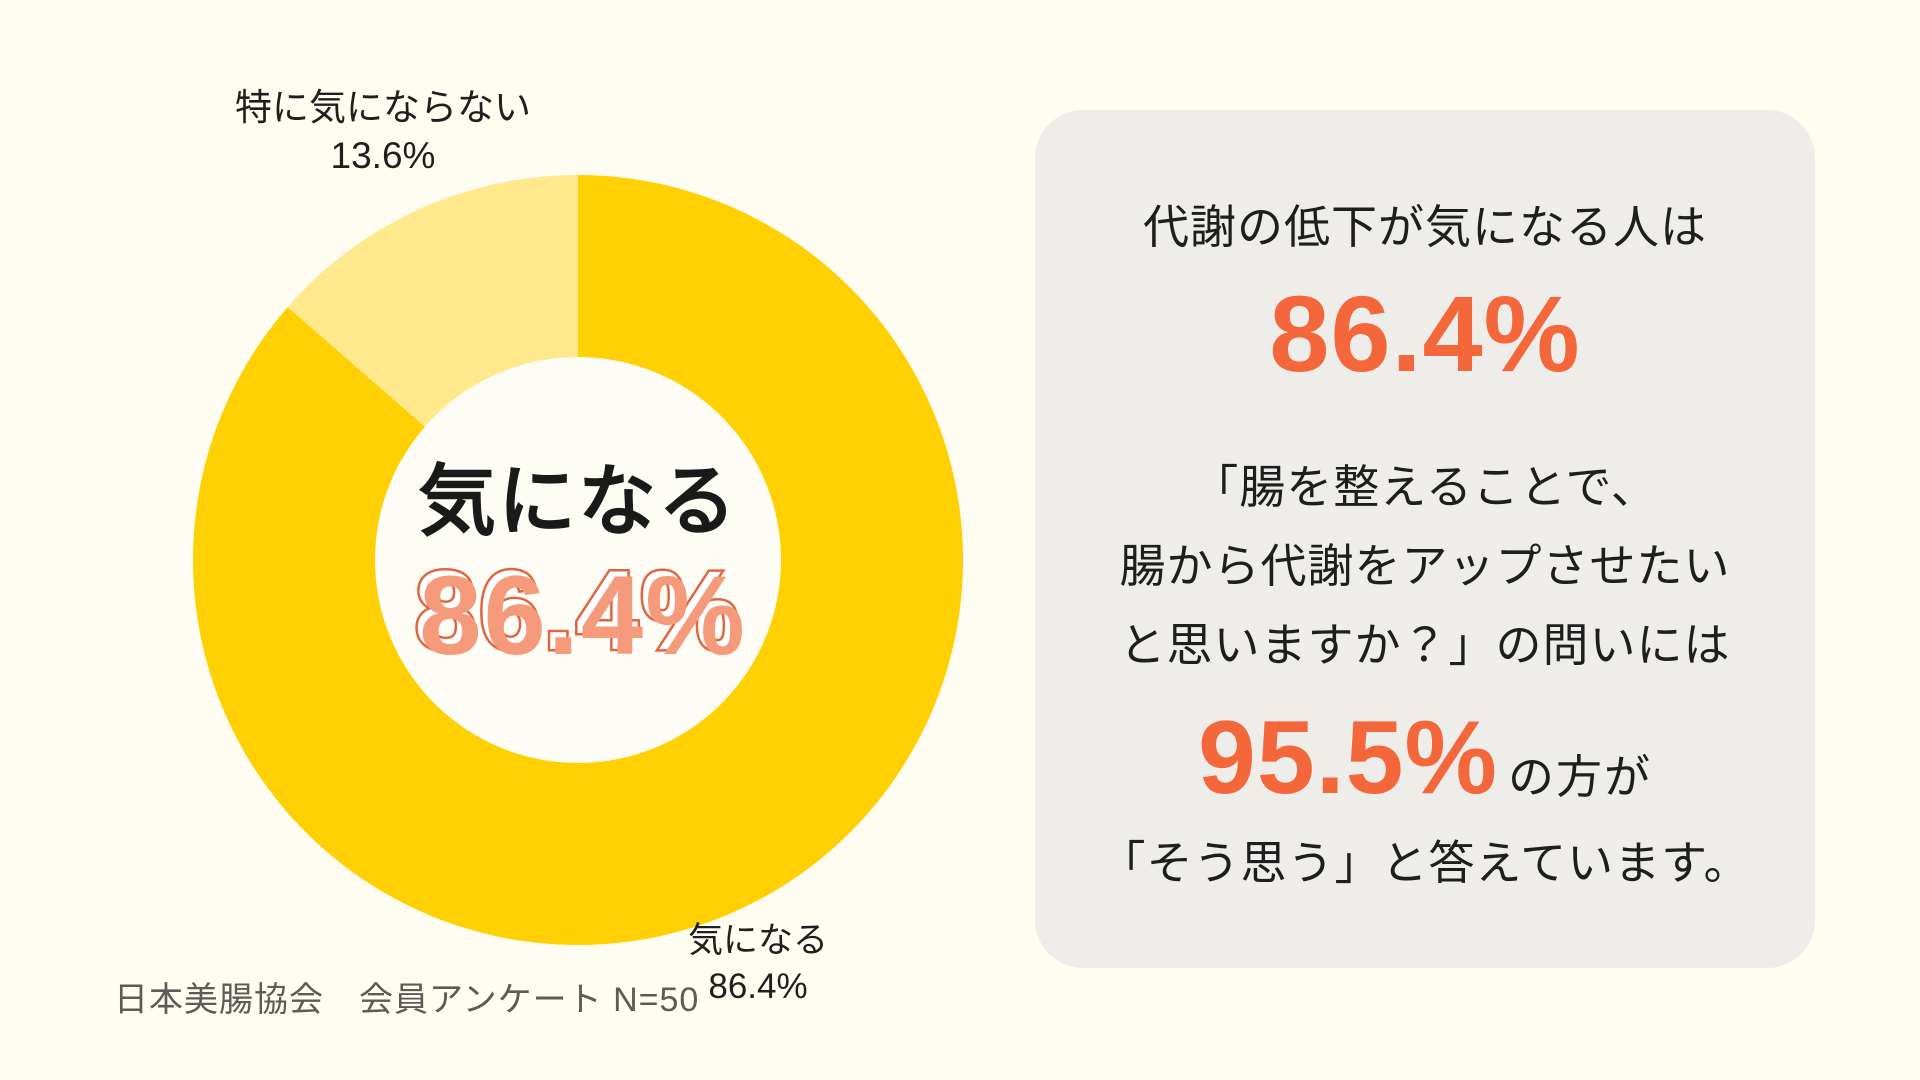 The image size is (1920, 1080). I want to click on slice-label-concerned: 気になる 86.4%, so click(758, 963).